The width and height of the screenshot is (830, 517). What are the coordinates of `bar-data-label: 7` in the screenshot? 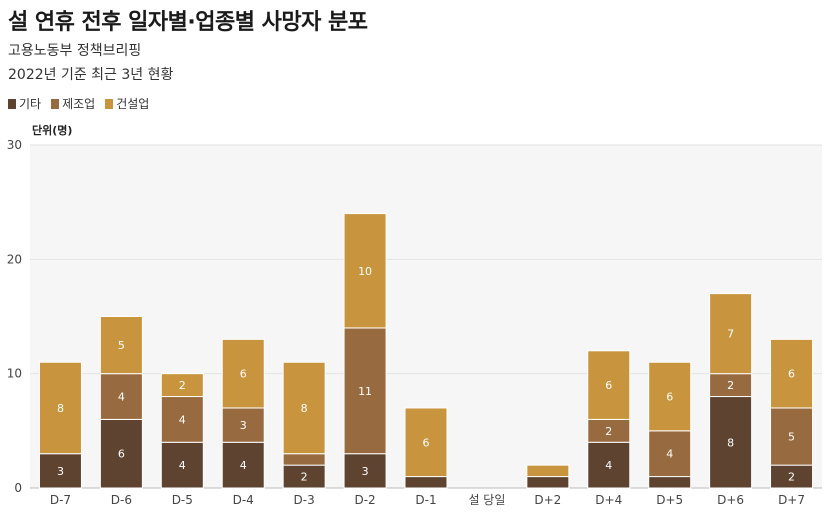 It's located at (730, 334).